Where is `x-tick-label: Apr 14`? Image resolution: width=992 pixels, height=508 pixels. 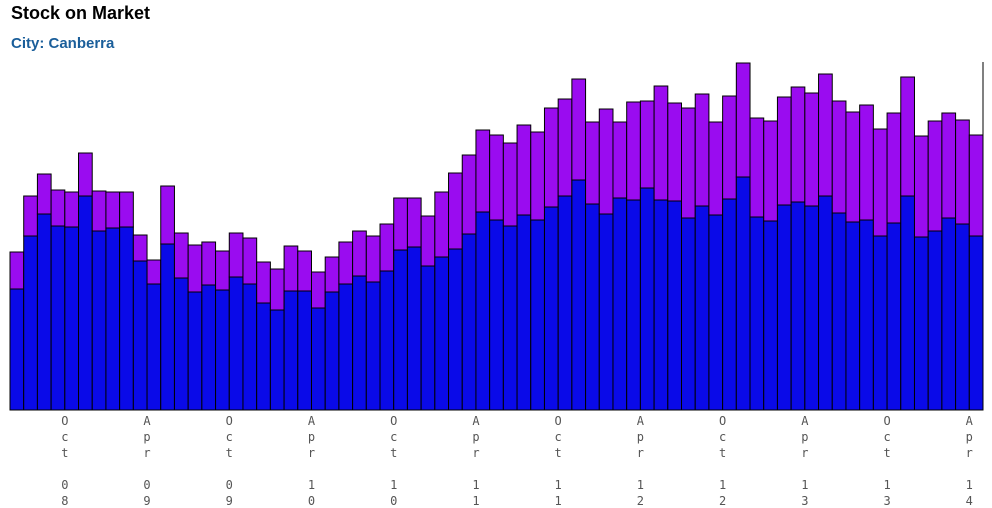 x-tick-label: Apr 14 is located at coordinates (969, 461).